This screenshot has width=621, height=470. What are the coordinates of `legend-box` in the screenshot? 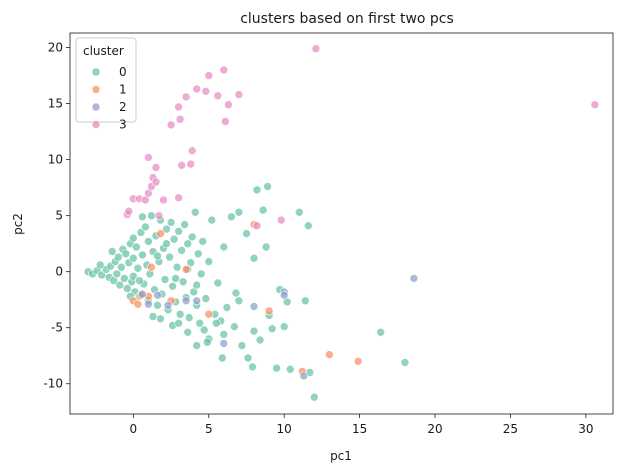 It's located at (106, 80).